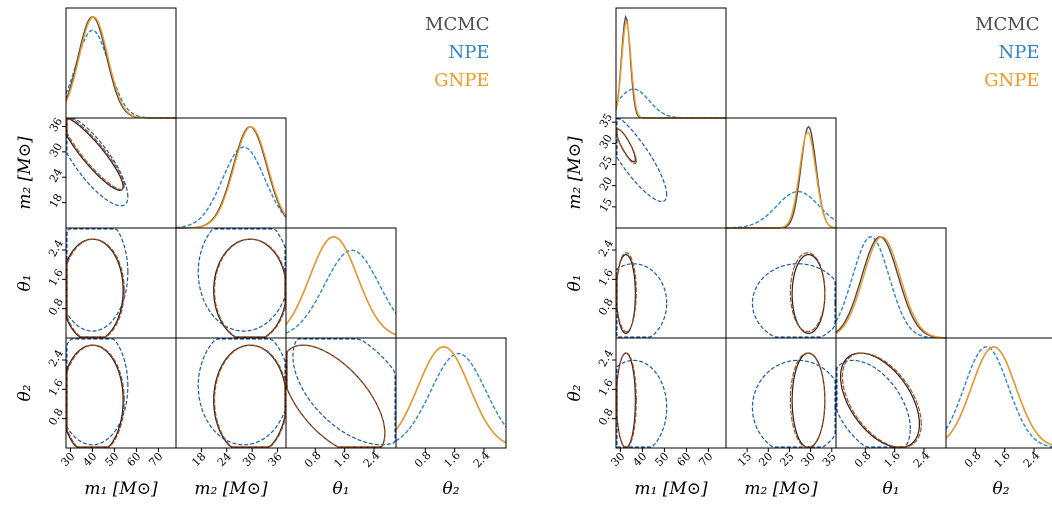  Describe the element at coordinates (56, 175) in the screenshot. I see `y-tick-label-m2: 24` at that location.